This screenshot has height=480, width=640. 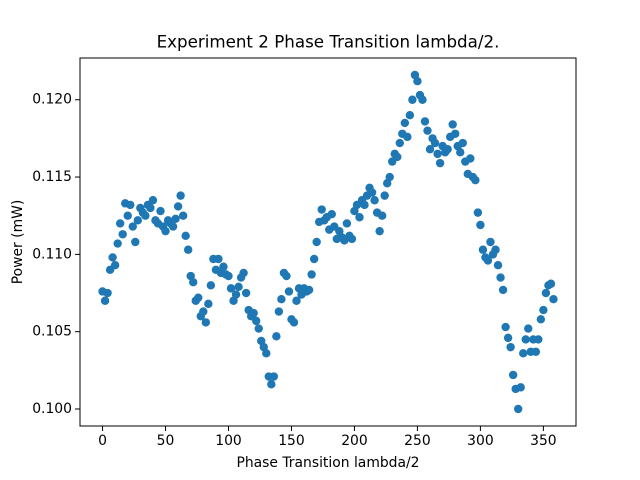 I want to click on chart-title: Experiment 2 Phase Transition lambda/2., so click(x=328, y=42).